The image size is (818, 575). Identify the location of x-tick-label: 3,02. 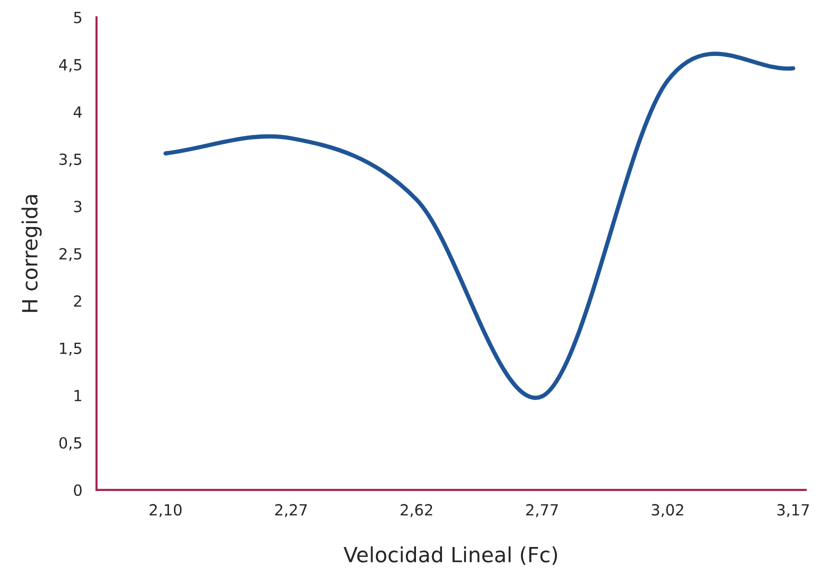
(668, 511).